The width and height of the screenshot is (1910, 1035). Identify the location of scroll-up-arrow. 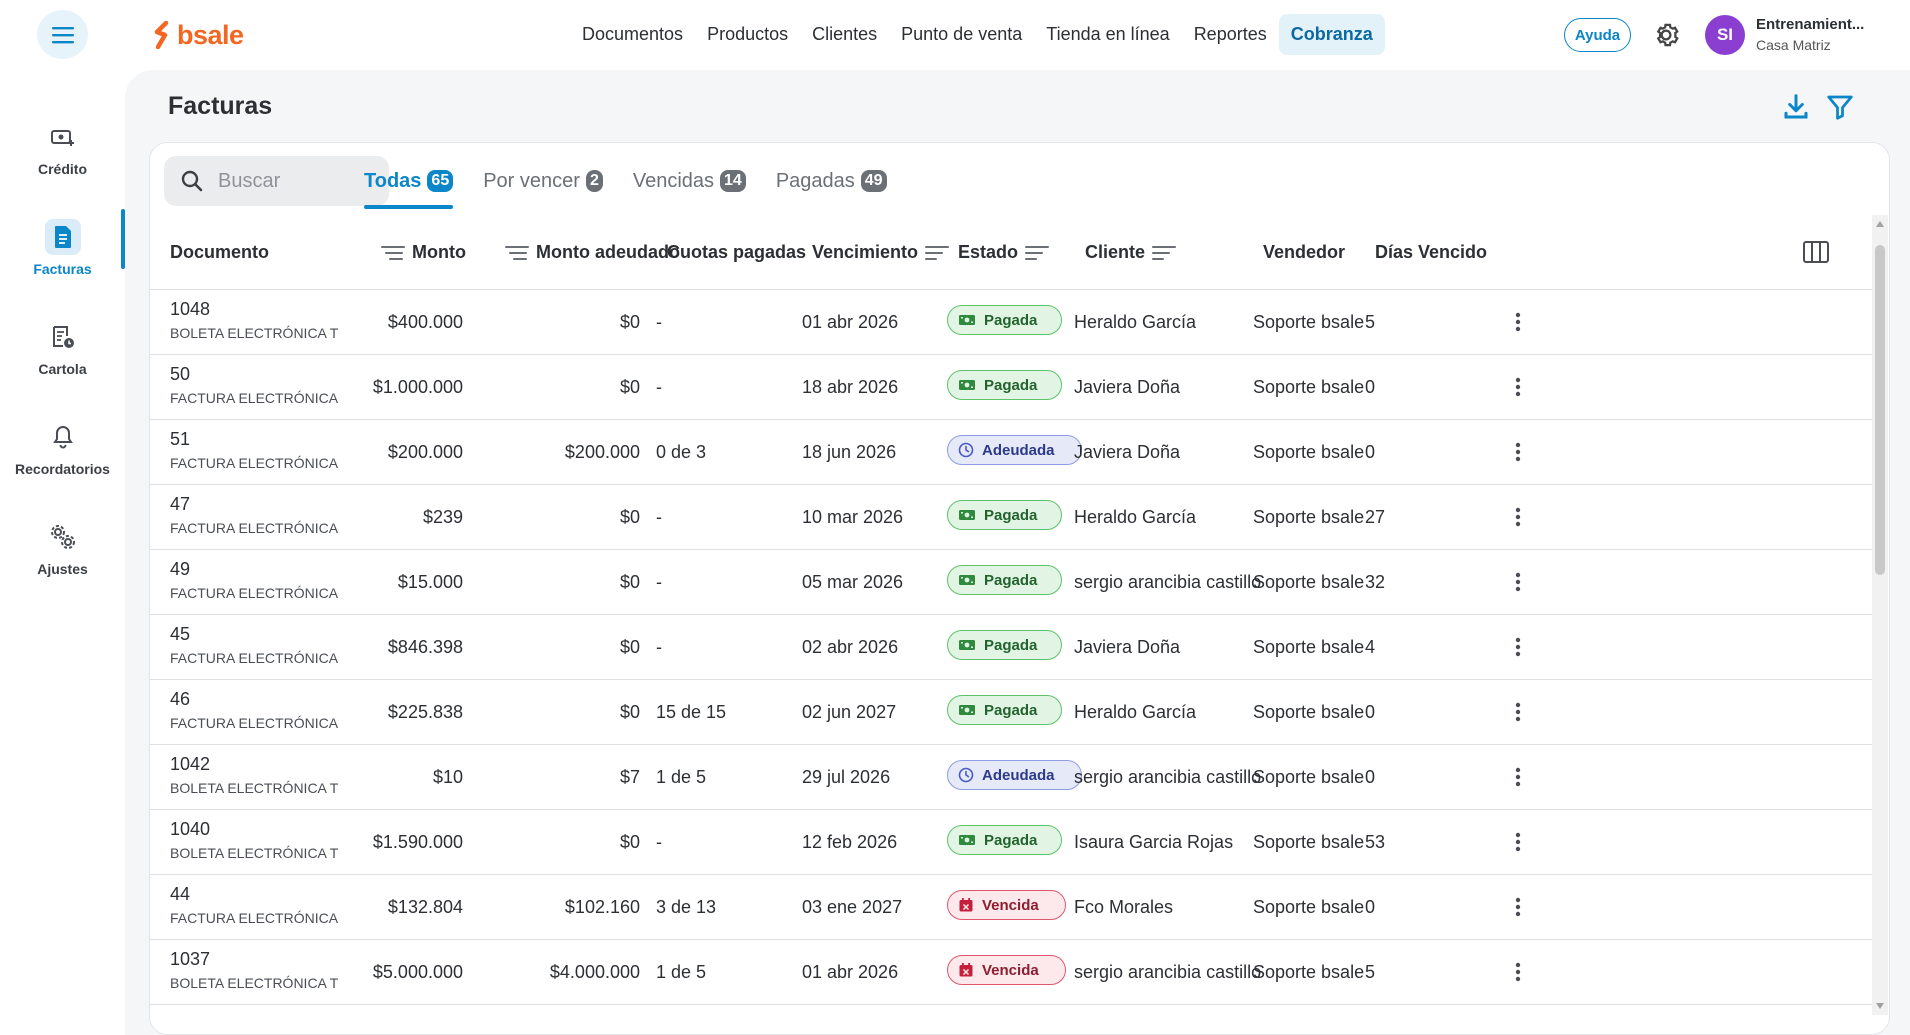
(1880, 224).